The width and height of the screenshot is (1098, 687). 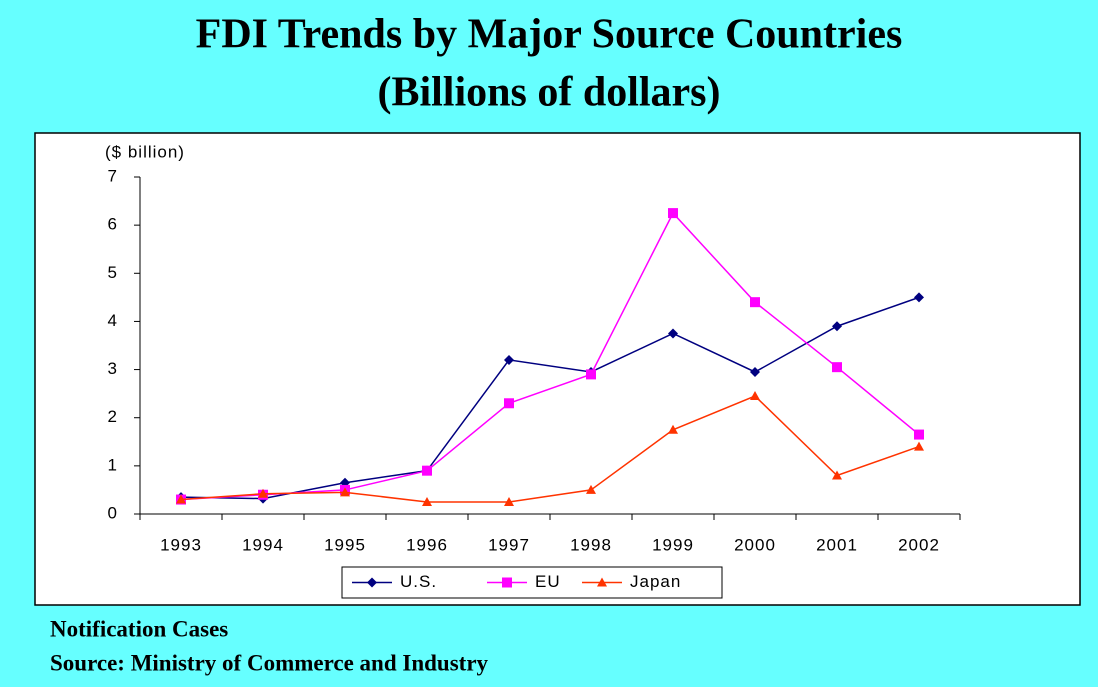 What do you see at coordinates (548, 581) in the screenshot?
I see `legend-label: EU` at bounding box center [548, 581].